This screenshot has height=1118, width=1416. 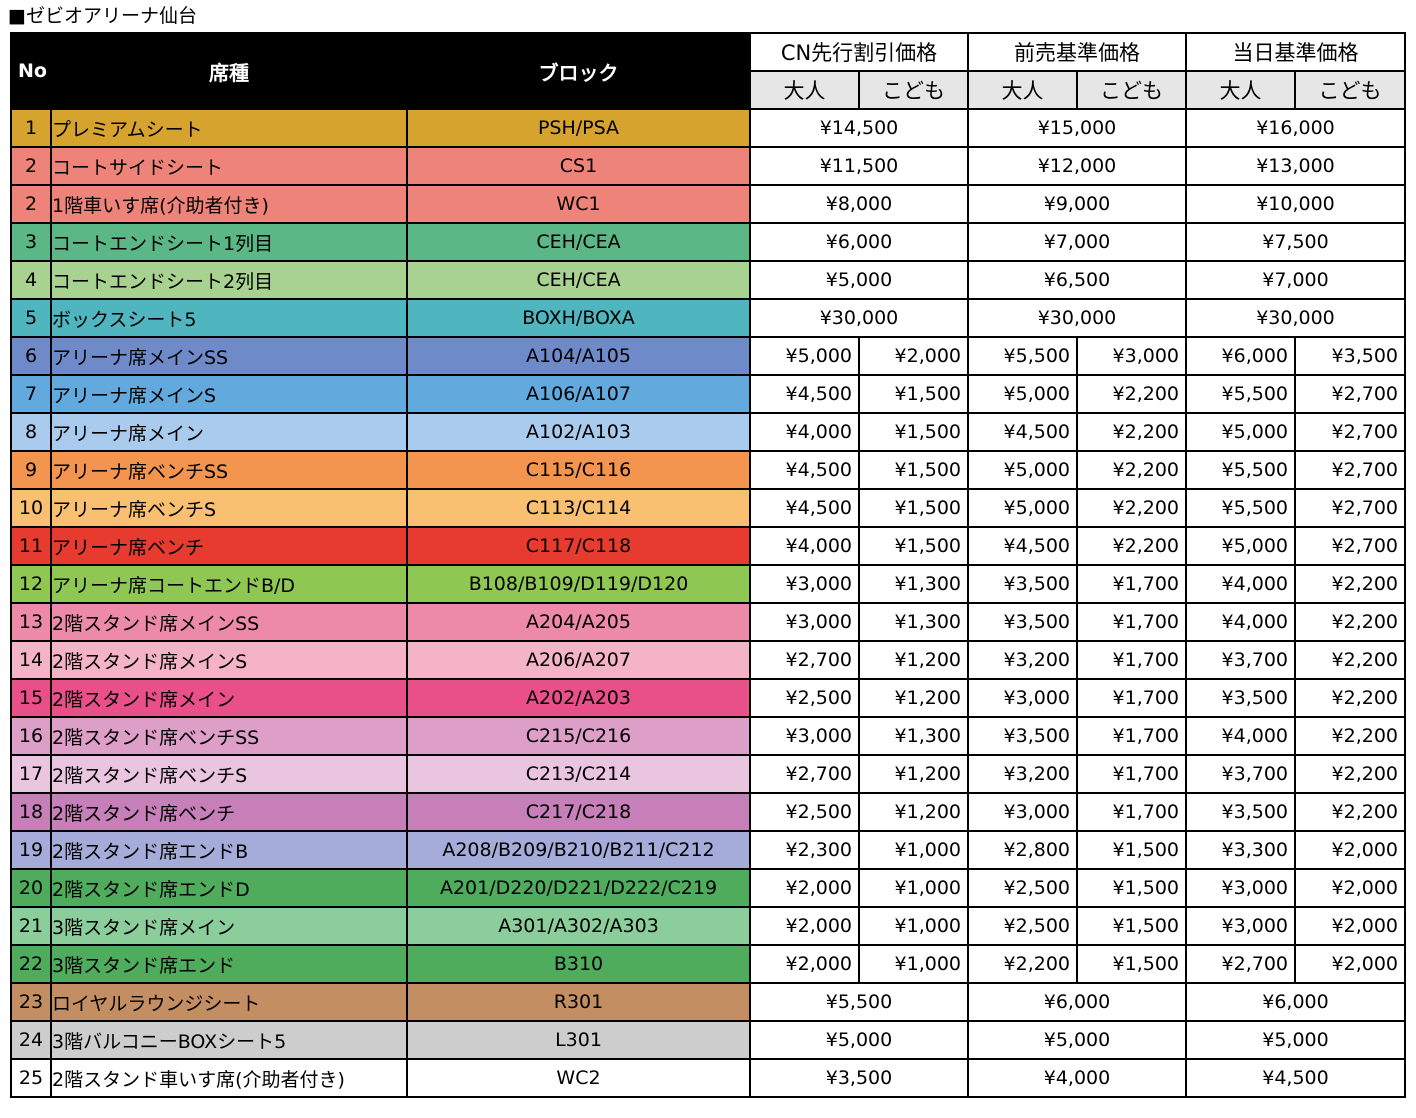 What do you see at coordinates (229, 242) in the screenshot?
I see `seat-type-cell: コートエンドシート1列目` at bounding box center [229, 242].